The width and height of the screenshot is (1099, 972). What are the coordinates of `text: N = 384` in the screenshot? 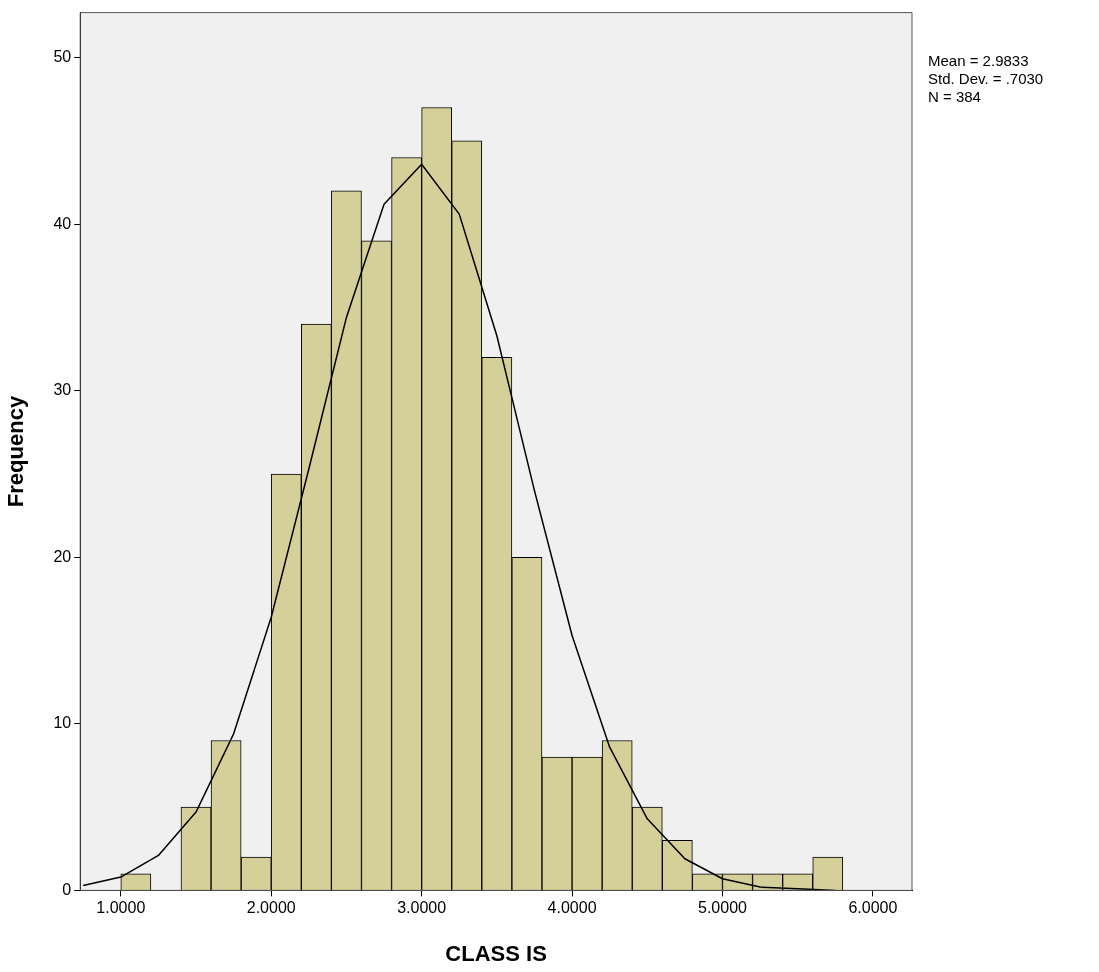 It's located at (955, 97).